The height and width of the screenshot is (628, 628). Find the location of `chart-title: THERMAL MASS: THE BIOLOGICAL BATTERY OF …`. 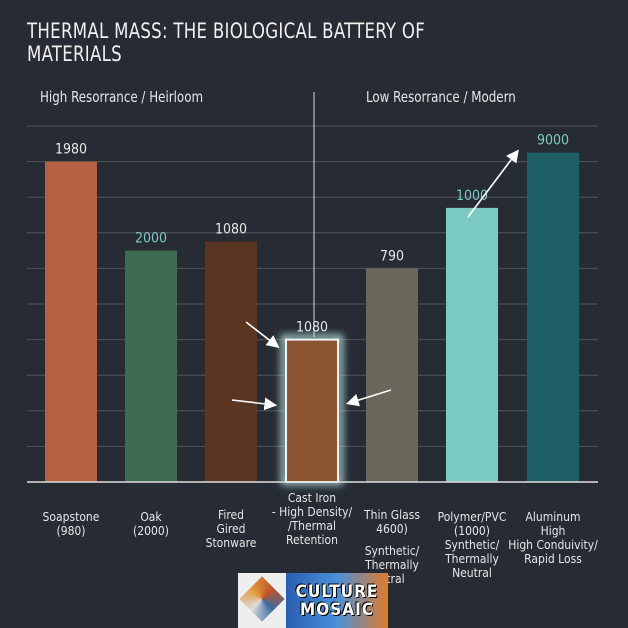

chart-title: THERMAL MASS: THE BIOLOGICAL BATTERY OF … is located at coordinates (226, 42).